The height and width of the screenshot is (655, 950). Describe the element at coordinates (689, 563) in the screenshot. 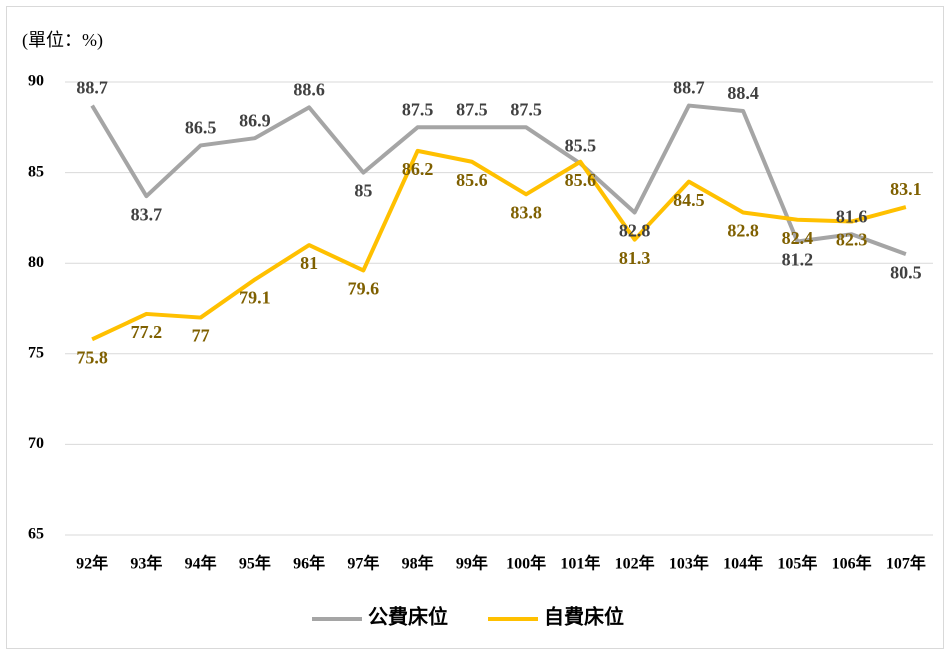

I see `x-tick-label: 103年` at that location.